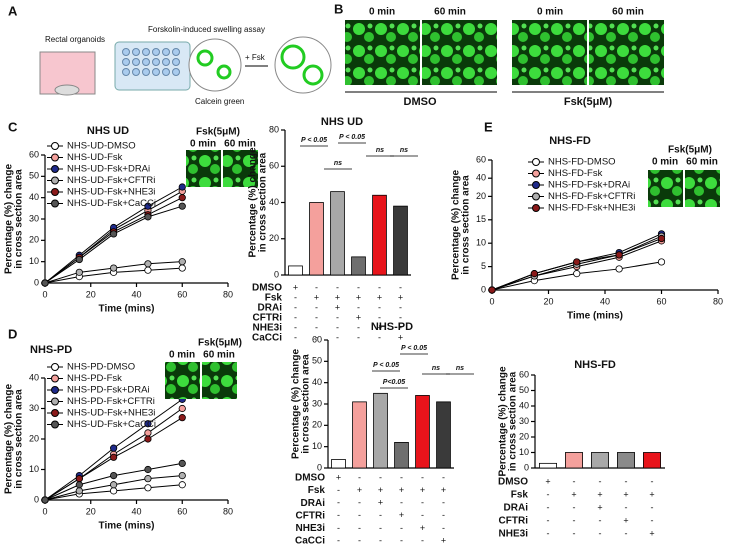 The width and height of the screenshot is (747, 550). What do you see at coordinates (36, 499) in the screenshot?
I see `y-tick-label: 0` at bounding box center [36, 499].